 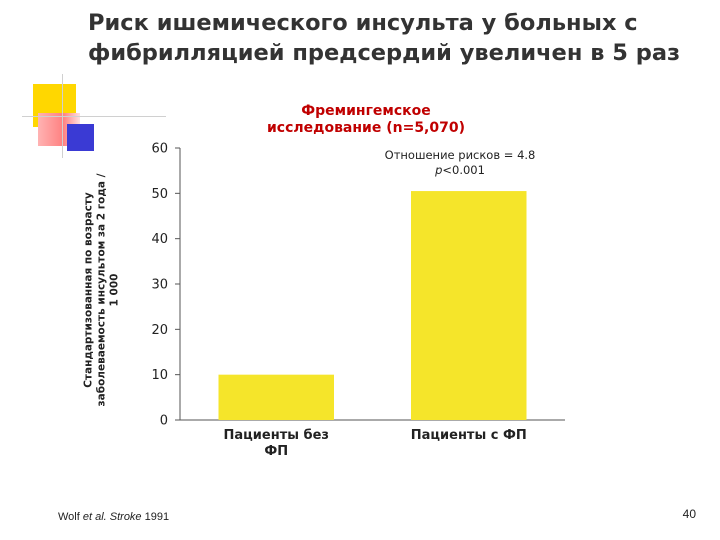 I want to click on p-symbol: p, so click(x=439, y=170).